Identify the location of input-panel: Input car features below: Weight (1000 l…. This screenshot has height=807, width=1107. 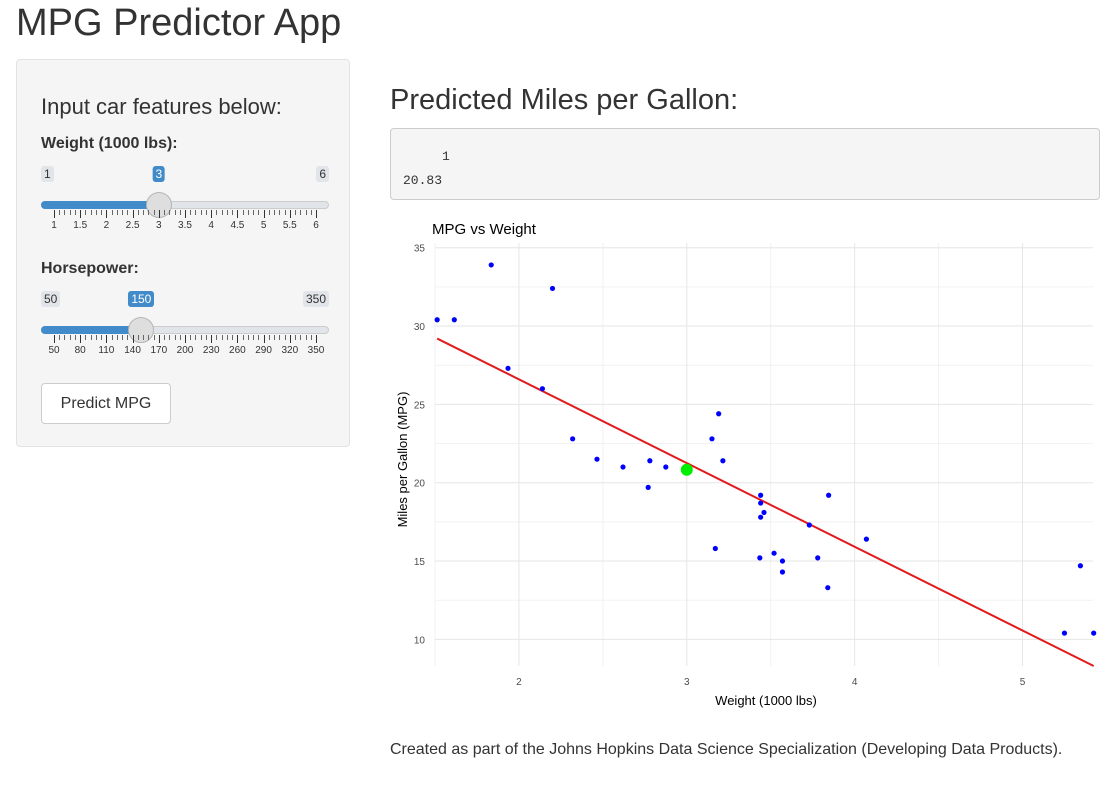
(183, 253).